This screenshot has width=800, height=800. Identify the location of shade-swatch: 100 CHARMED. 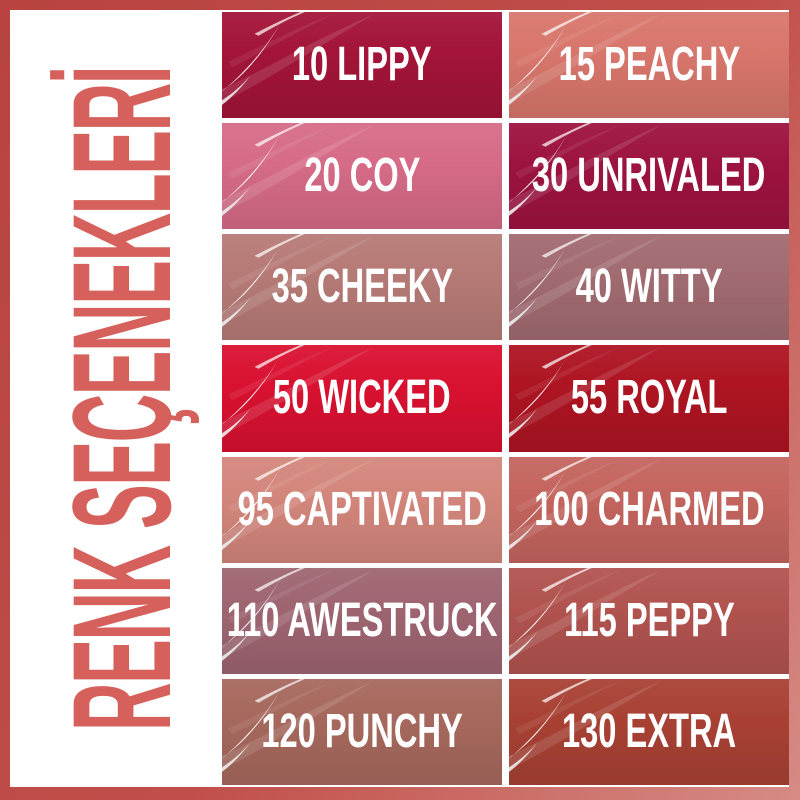
(649, 509).